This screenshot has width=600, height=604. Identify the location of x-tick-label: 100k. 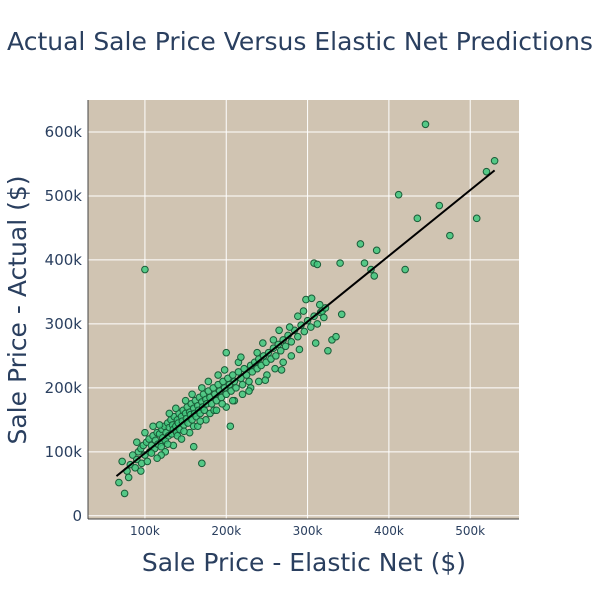
(145, 531).